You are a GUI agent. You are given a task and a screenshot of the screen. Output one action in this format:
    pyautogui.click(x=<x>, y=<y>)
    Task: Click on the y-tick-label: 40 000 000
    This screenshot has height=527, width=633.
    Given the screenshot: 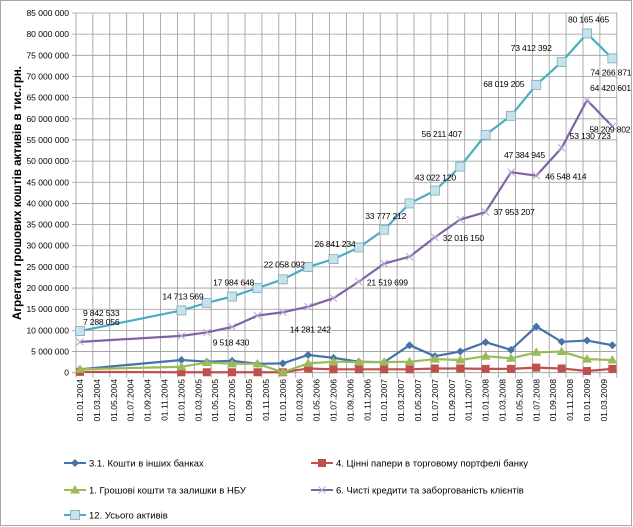 What is the action you would take?
    pyautogui.click(x=47, y=203)
    